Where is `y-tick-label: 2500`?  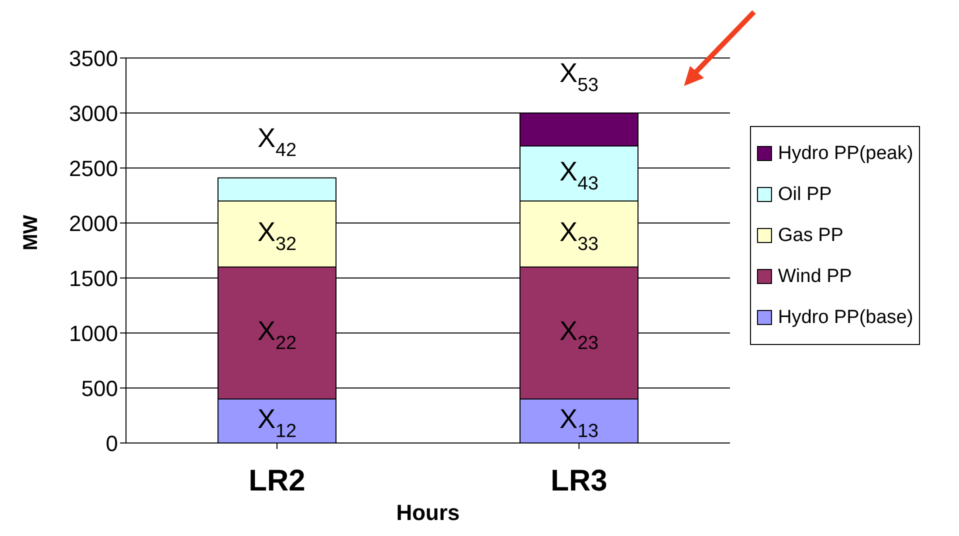
y-tick-label: 2500 is located at coordinates (93, 168).